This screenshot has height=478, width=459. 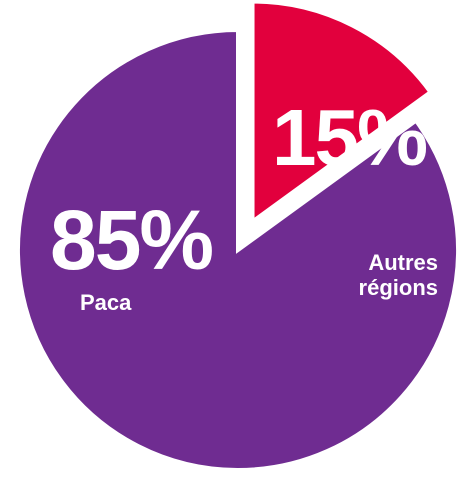 I want to click on category-label: Autres régions, so click(x=398, y=275).